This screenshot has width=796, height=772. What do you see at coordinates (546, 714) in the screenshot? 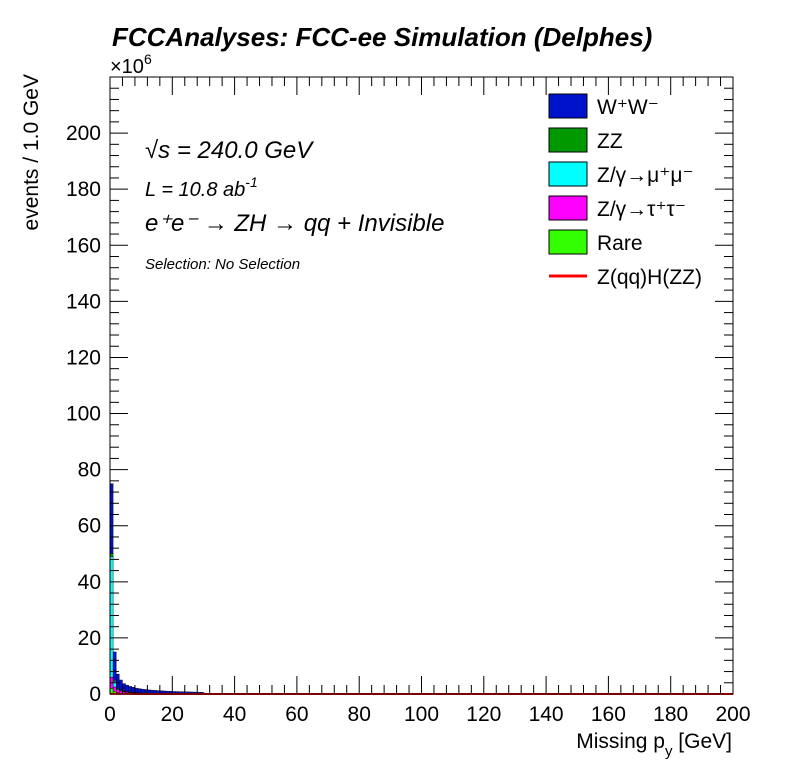
I see `x-tick-label: 140` at bounding box center [546, 714].